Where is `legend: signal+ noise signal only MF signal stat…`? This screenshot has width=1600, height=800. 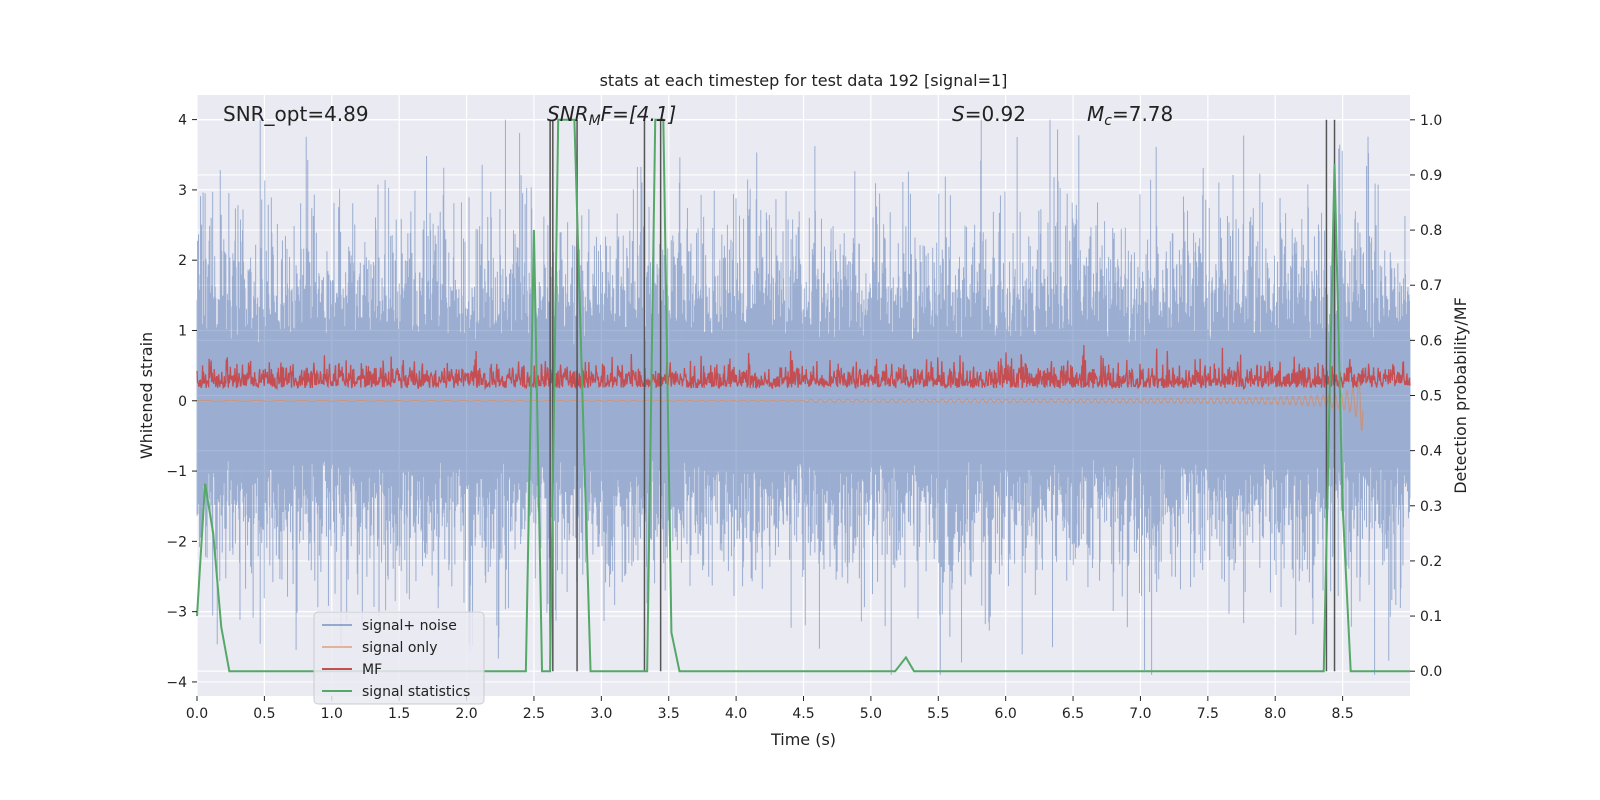
legend: signal+ noise signal only MF signal stat… is located at coordinates (399, 658).